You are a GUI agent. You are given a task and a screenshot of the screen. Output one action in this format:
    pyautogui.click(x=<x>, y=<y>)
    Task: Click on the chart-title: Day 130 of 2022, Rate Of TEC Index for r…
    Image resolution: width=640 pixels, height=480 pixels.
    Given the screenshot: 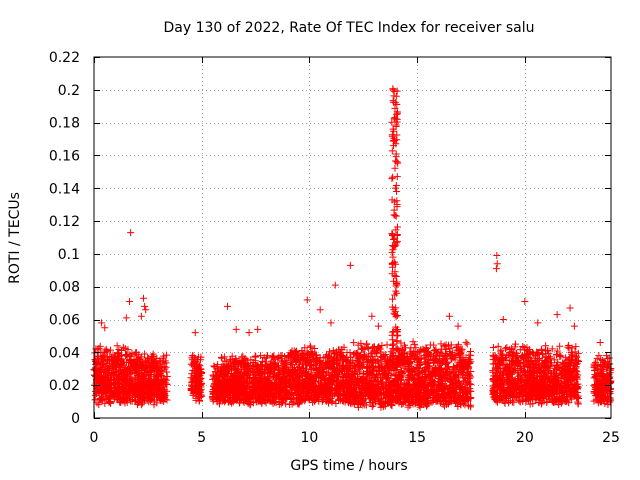 What is the action you would take?
    pyautogui.click(x=348, y=28)
    